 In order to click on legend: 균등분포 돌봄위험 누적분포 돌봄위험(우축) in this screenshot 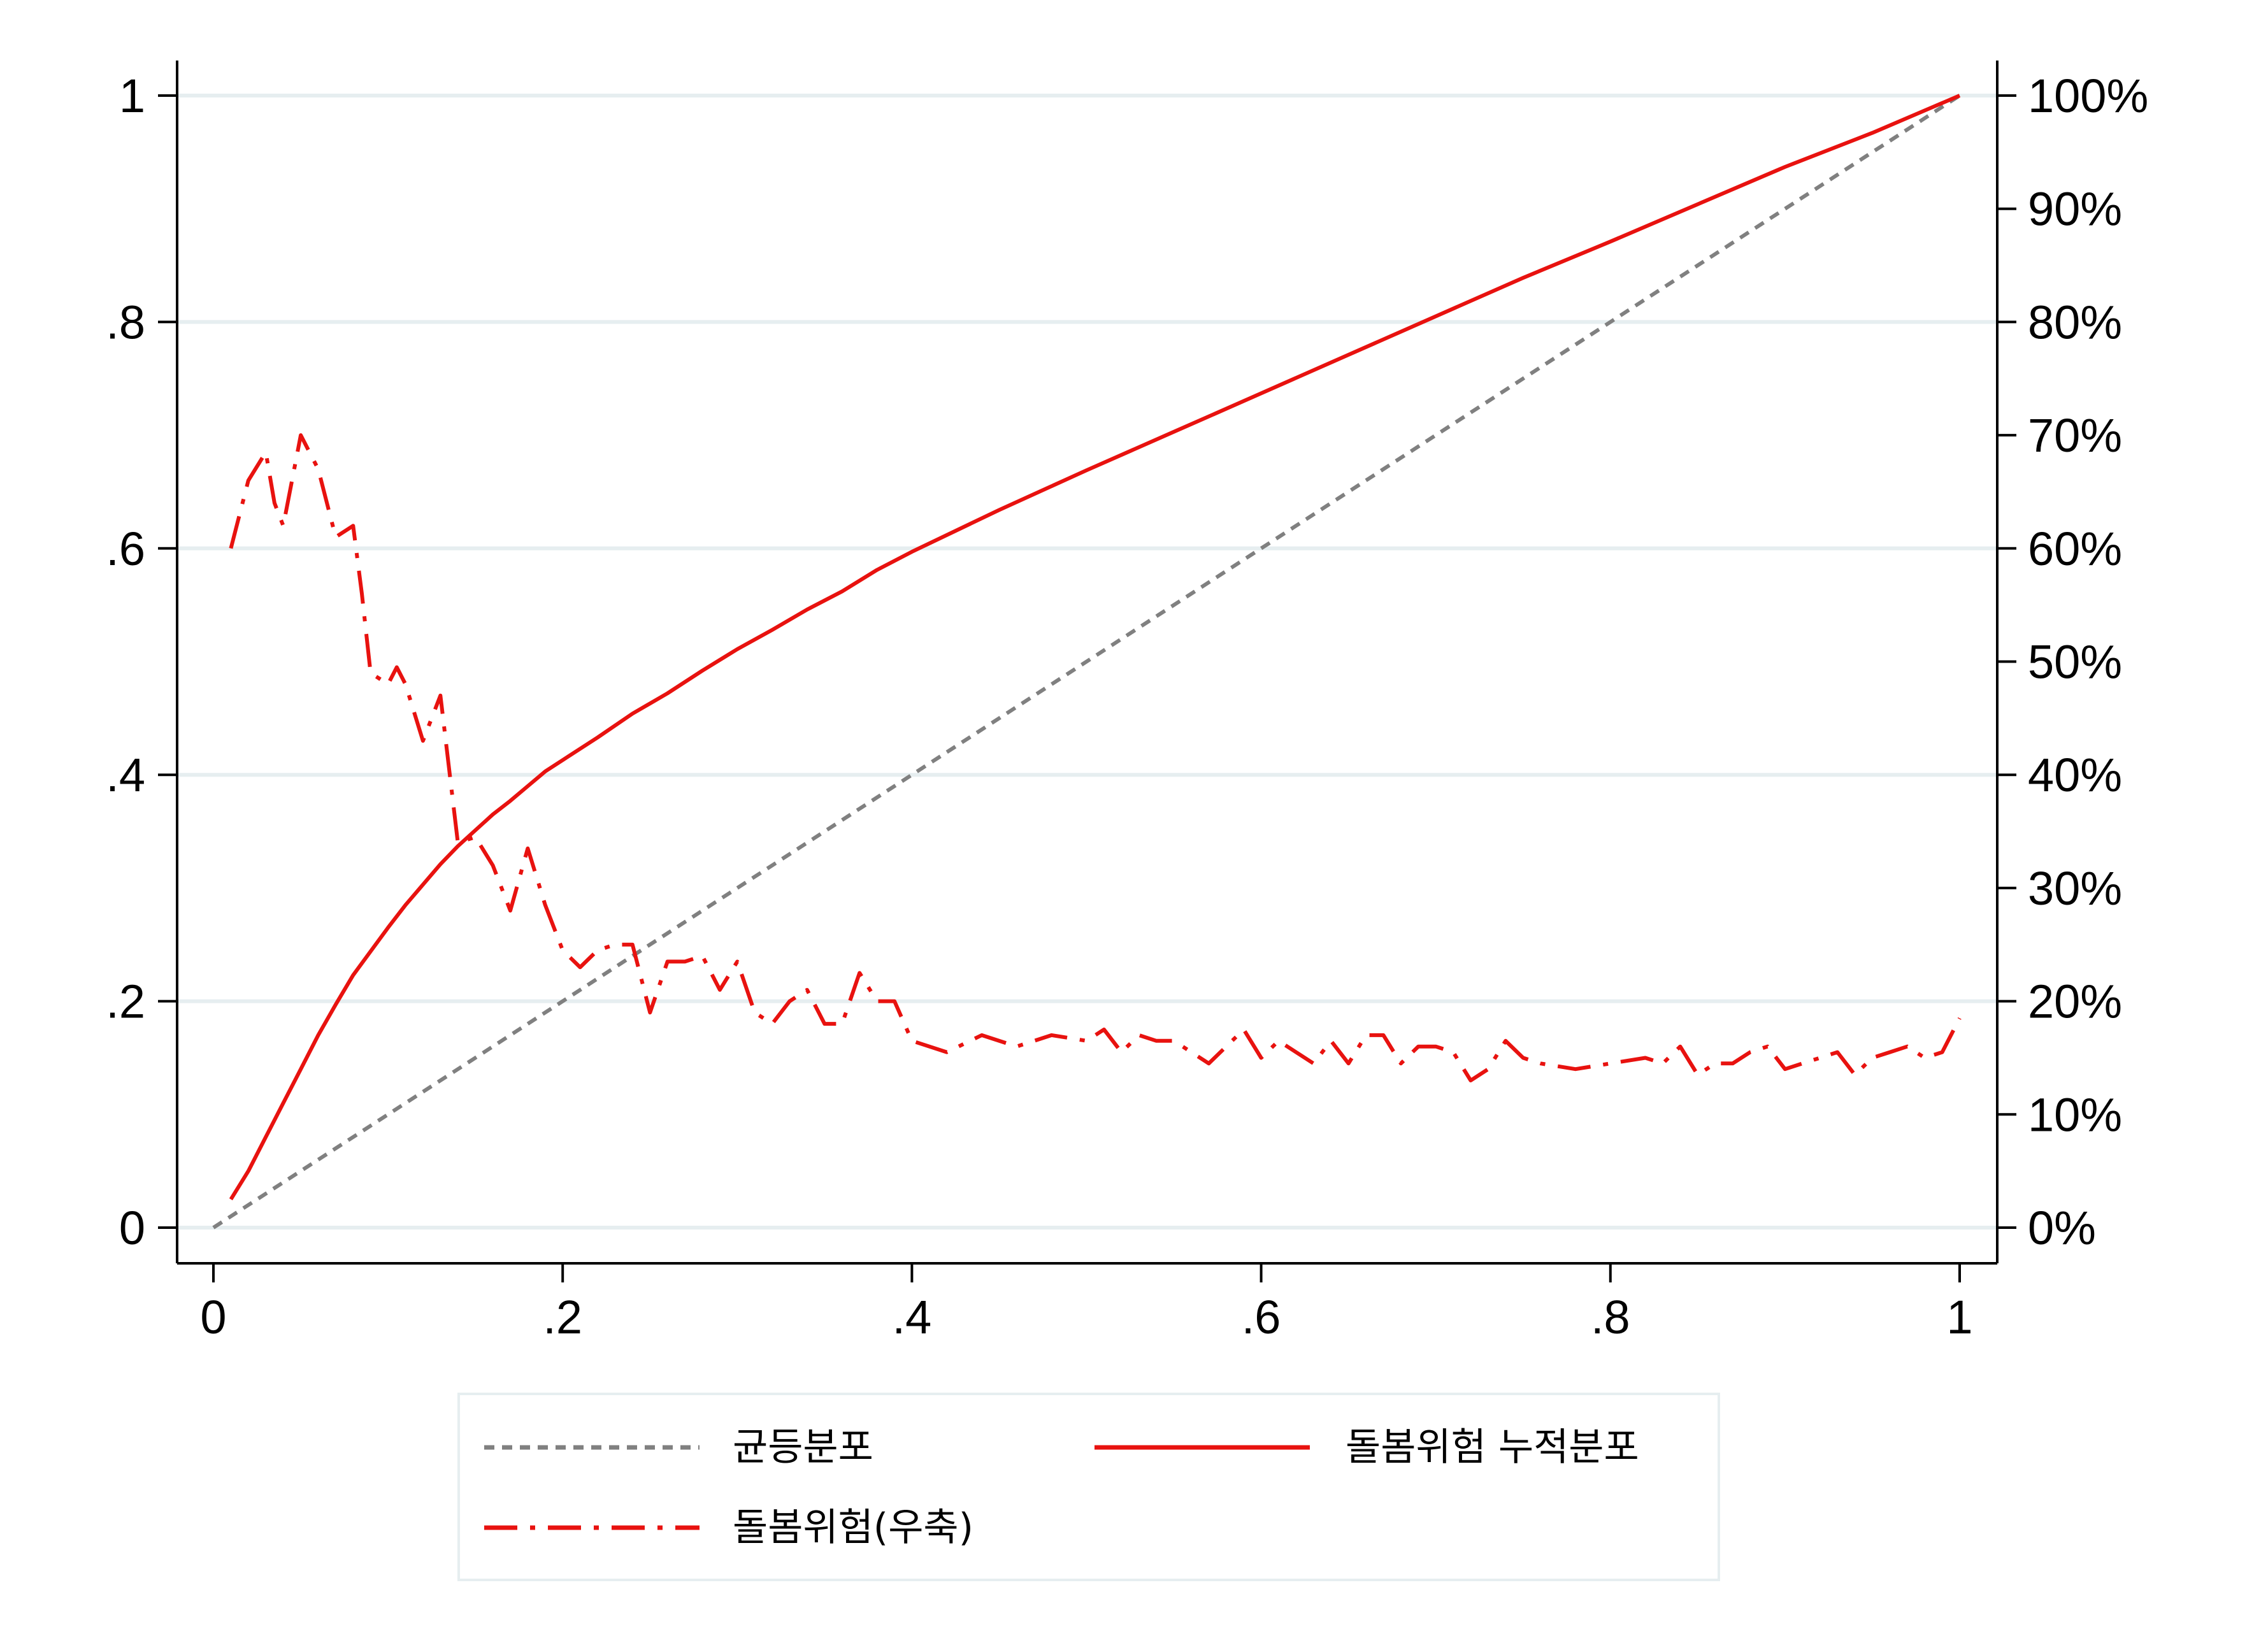, I will do `click(1088, 1487)`.